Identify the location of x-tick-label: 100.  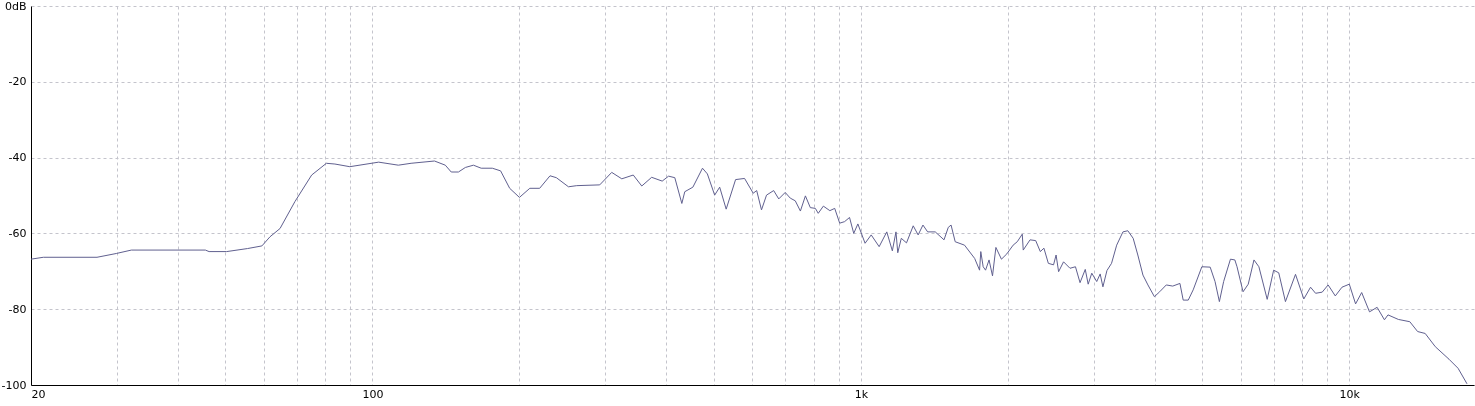
(373, 394).